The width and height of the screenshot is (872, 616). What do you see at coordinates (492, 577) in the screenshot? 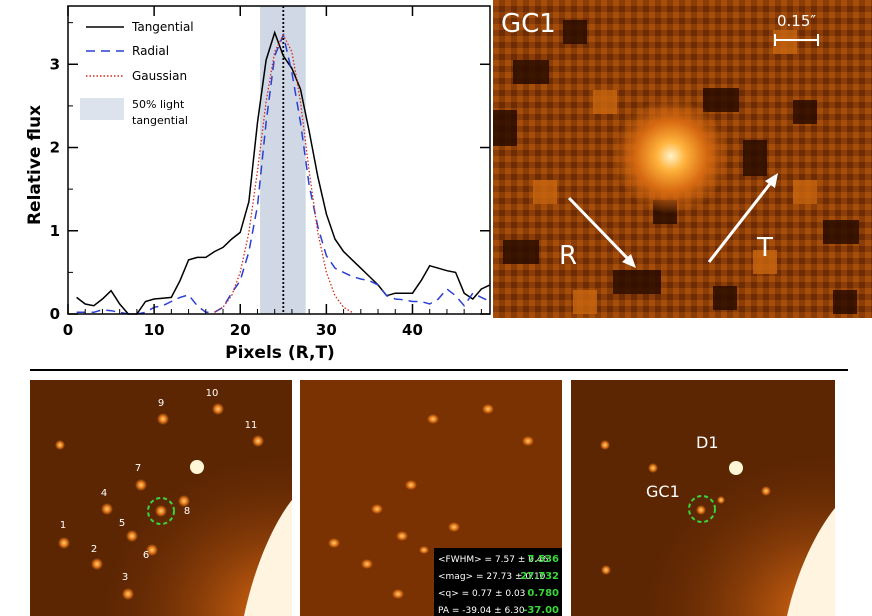
I see `stat-mag-label: <mag> = 27.73 ± 0.10` at bounding box center [492, 577].